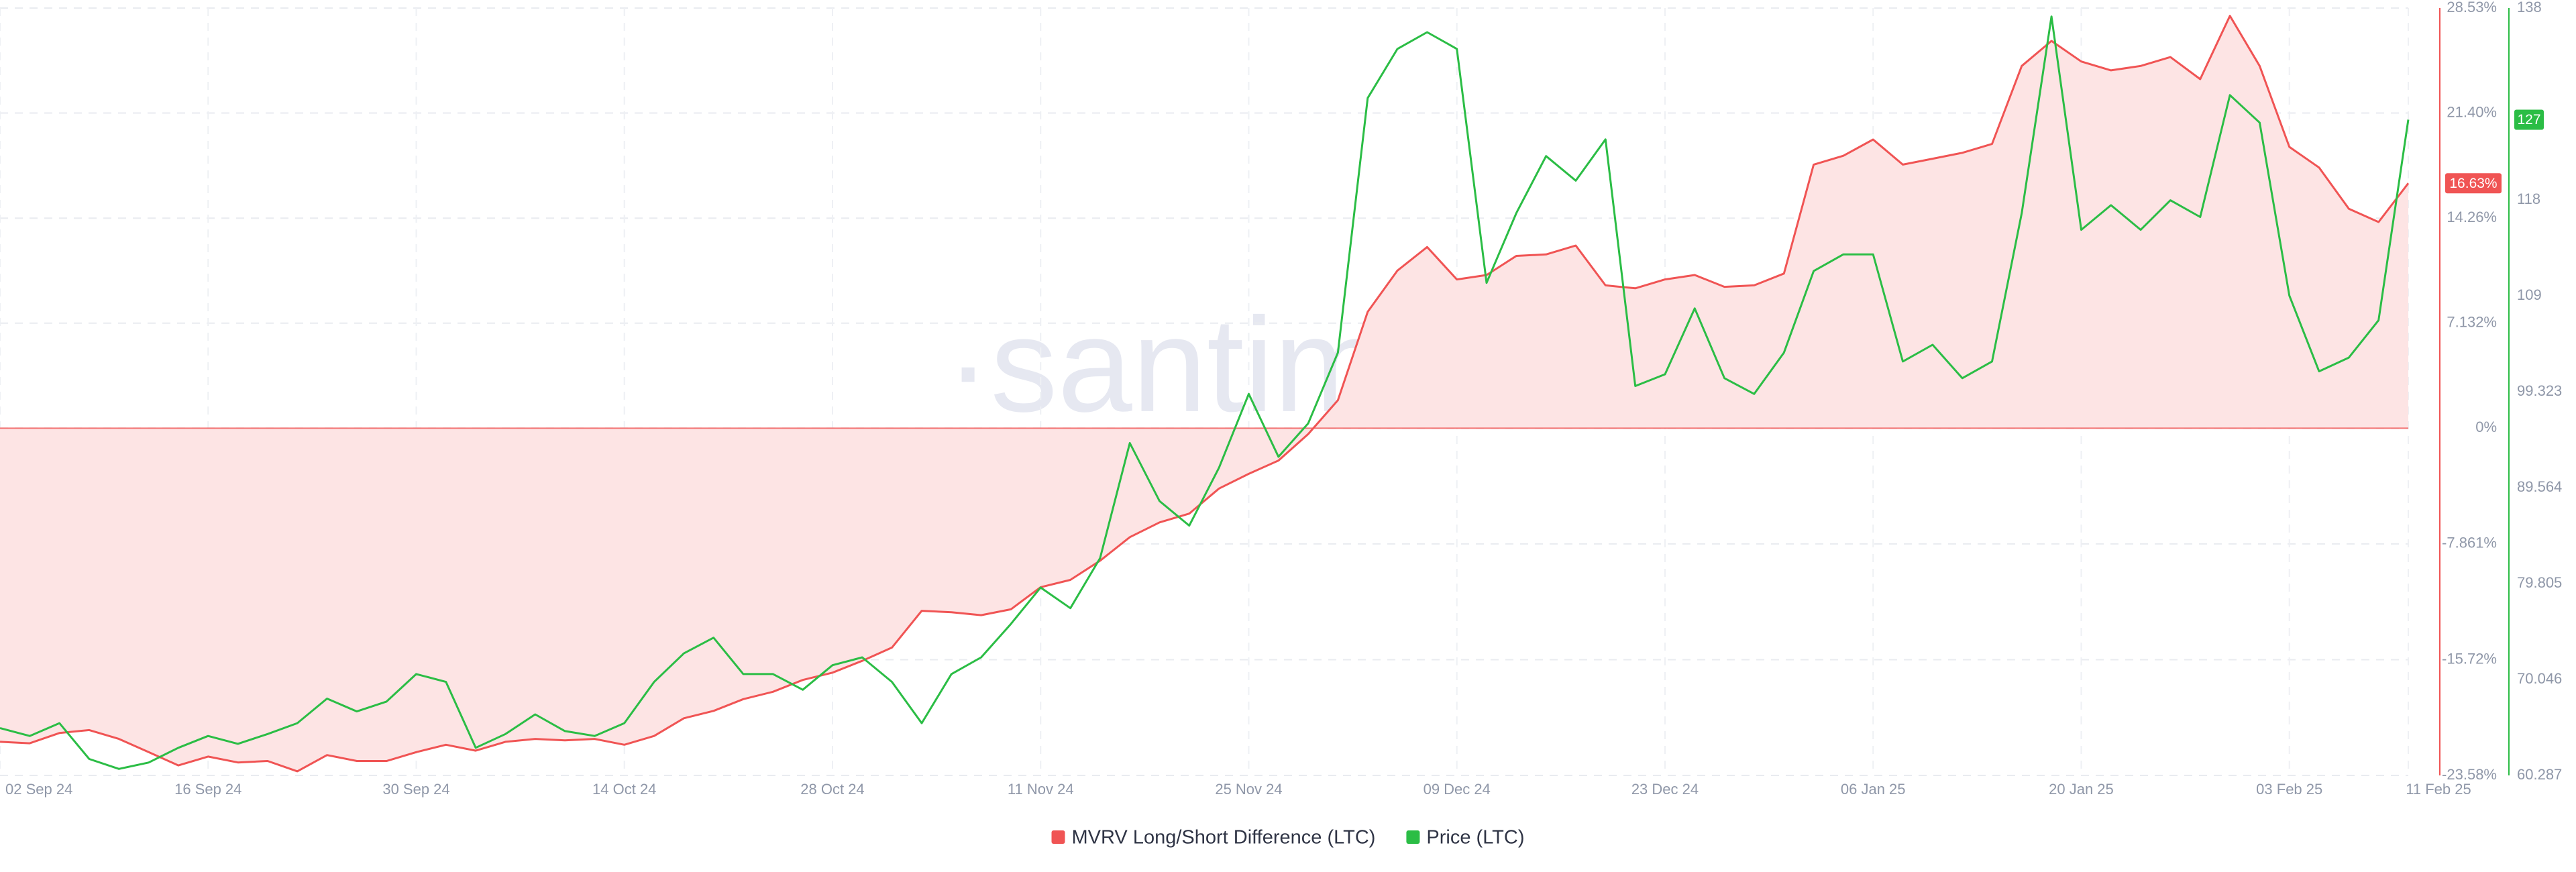 The height and width of the screenshot is (872, 2576). Describe the element at coordinates (1475, 838) in the screenshot. I see `legend-label: Price (LTC)` at that location.